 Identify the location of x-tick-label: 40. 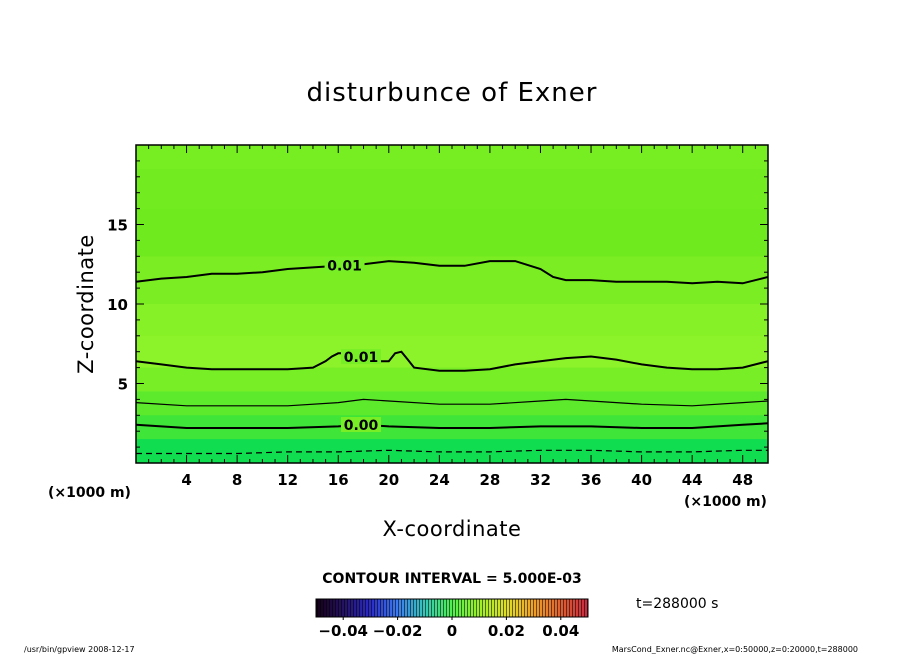
(641, 480).